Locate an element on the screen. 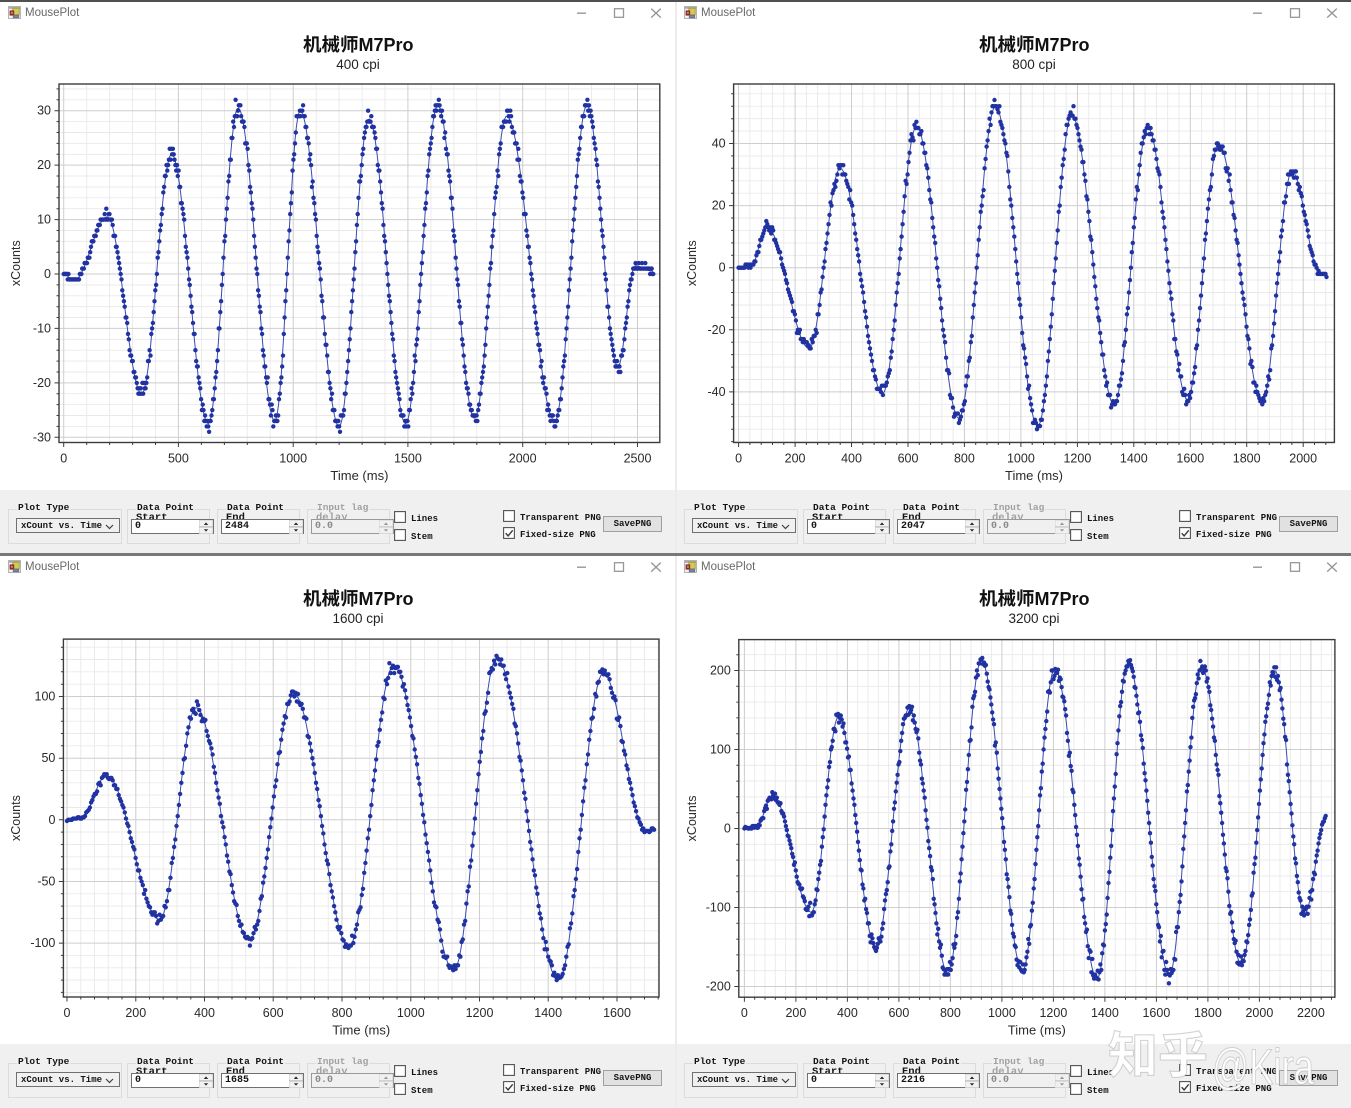 This screenshot has width=1351, height=1108. svg-text: 30 is located at coordinates (44, 111).